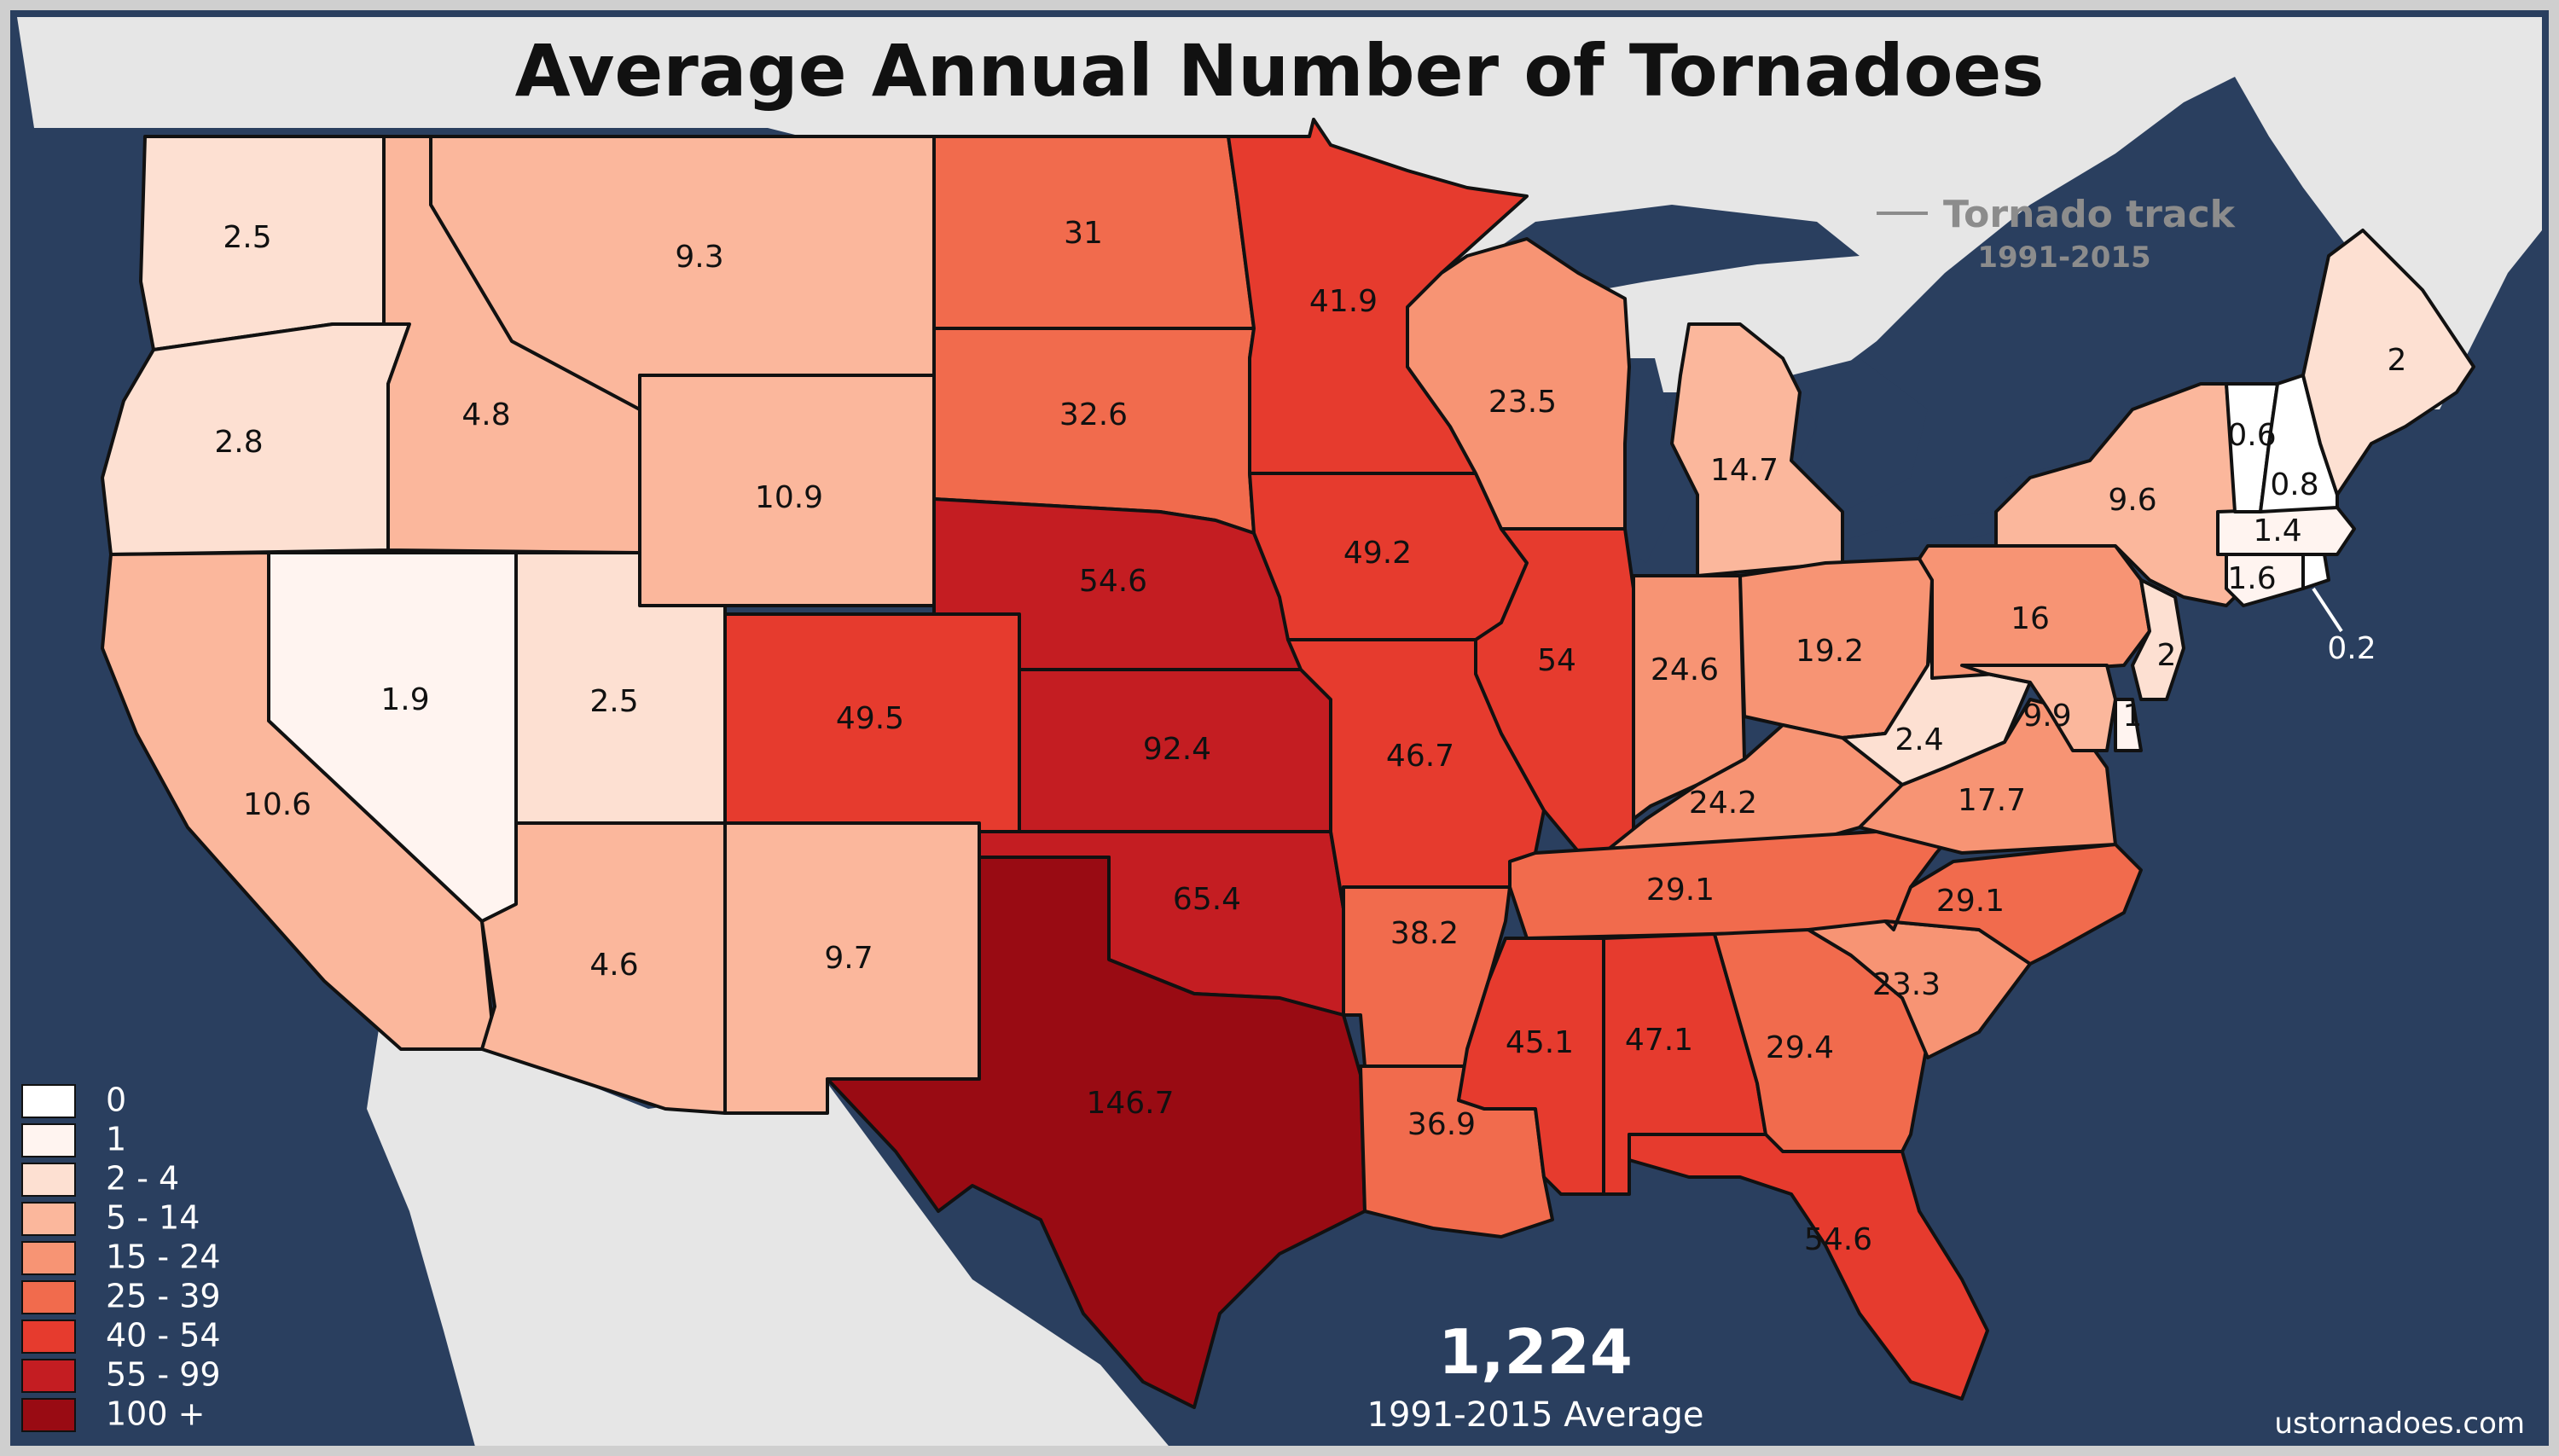  What do you see at coordinates (1084, 233) in the screenshot?
I see `label-nd: 31` at bounding box center [1084, 233].